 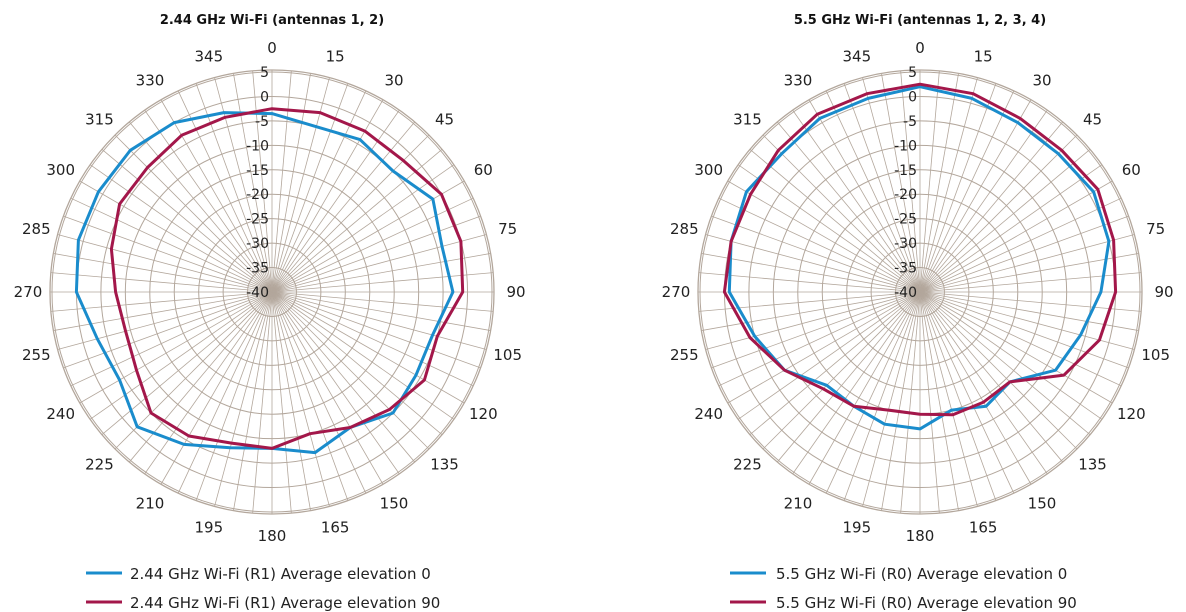 I want to click on angle-tick-label: 345, so click(x=857, y=56).